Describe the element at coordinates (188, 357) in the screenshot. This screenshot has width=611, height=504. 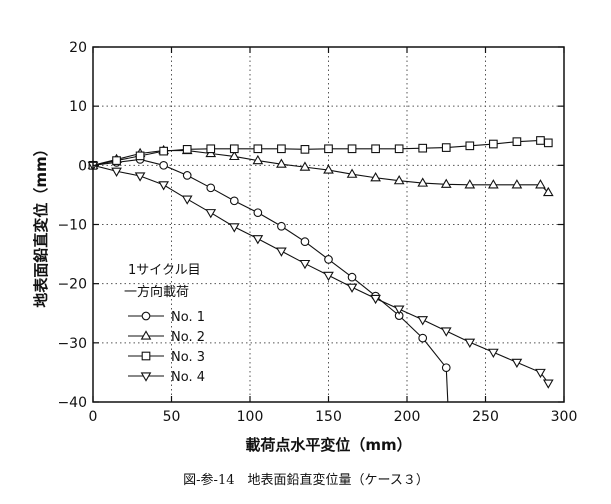
I see `legend-label: No. 3` at that location.